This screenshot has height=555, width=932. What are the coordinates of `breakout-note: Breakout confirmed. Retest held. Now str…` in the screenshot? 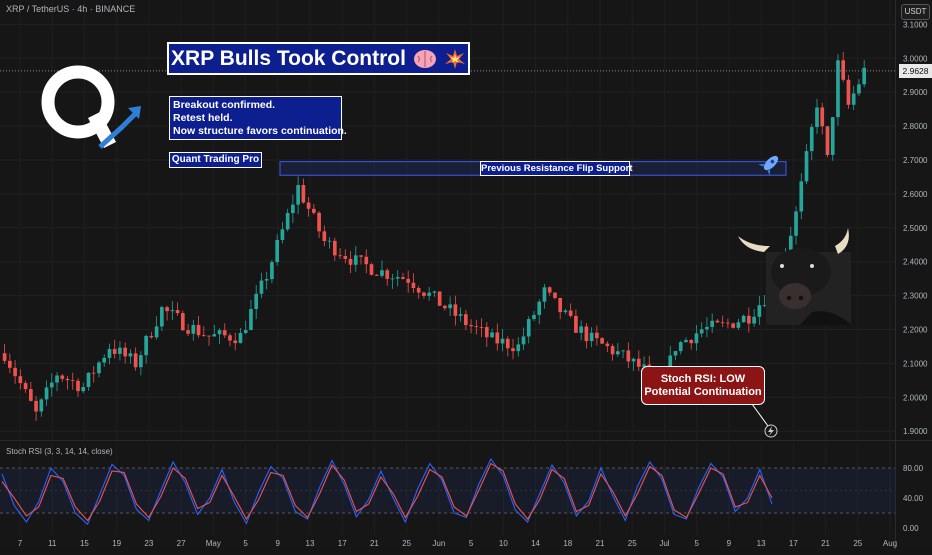 It's located at (258, 118).